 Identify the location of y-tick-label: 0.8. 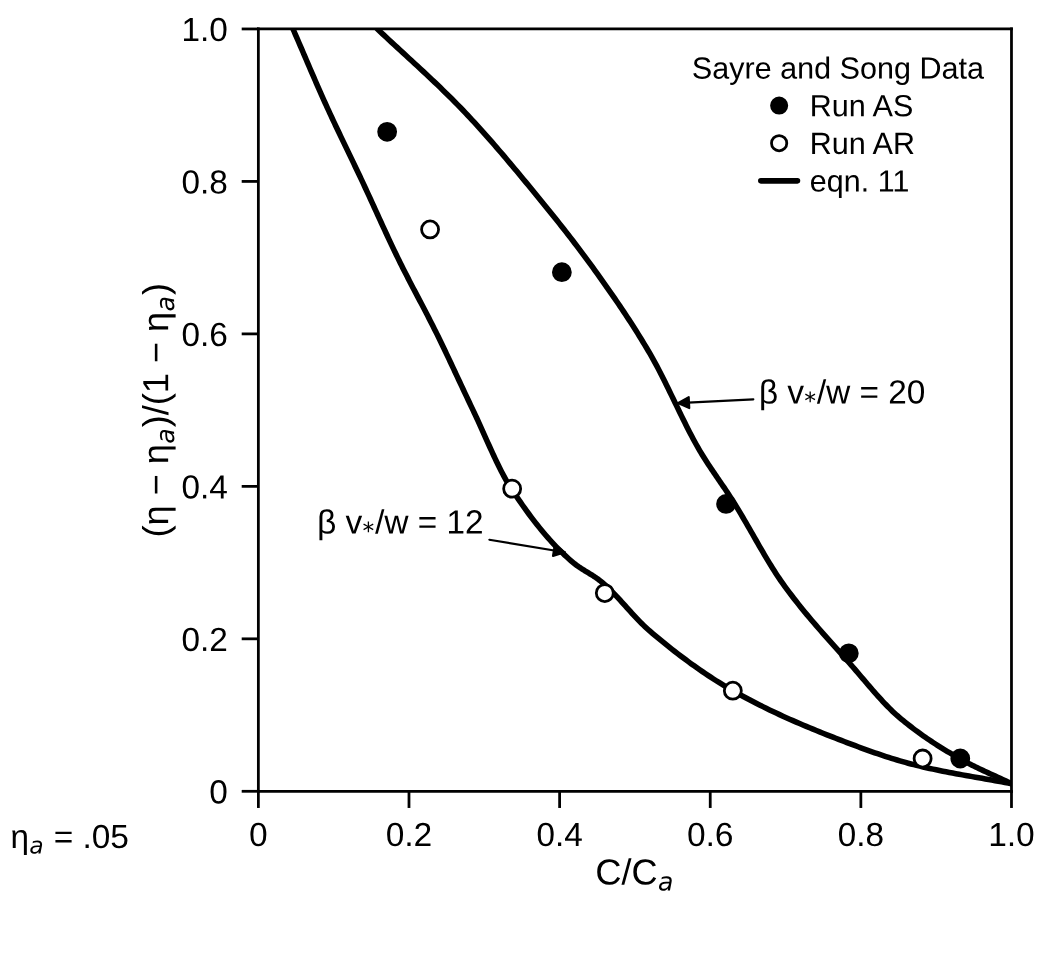
(204, 182).